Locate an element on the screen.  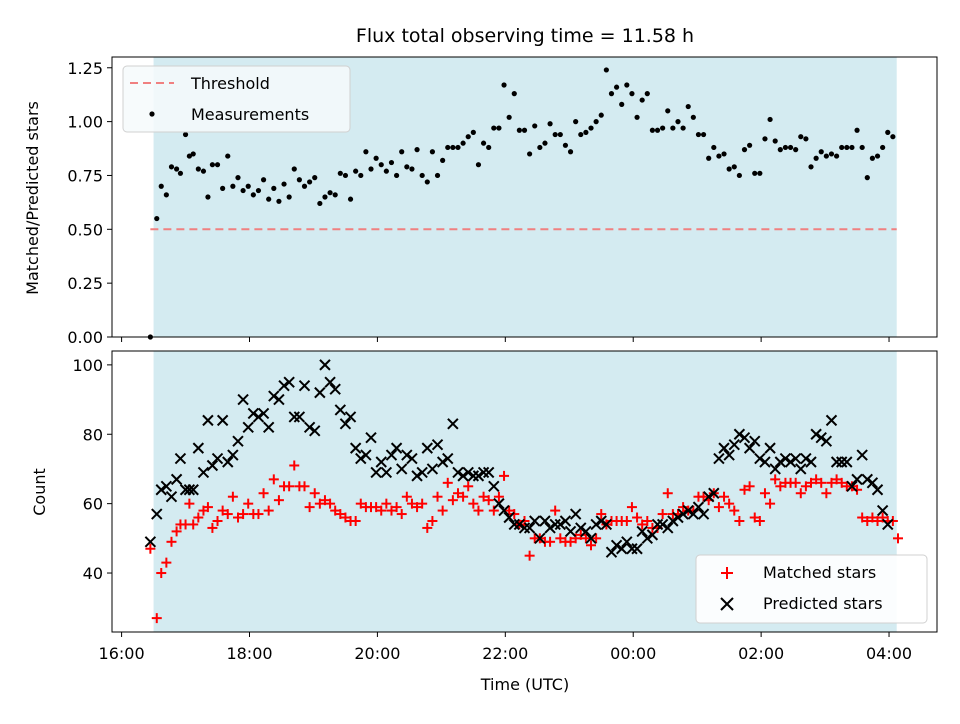
legend-threshold-label: Threshold is located at coordinates (230, 83).